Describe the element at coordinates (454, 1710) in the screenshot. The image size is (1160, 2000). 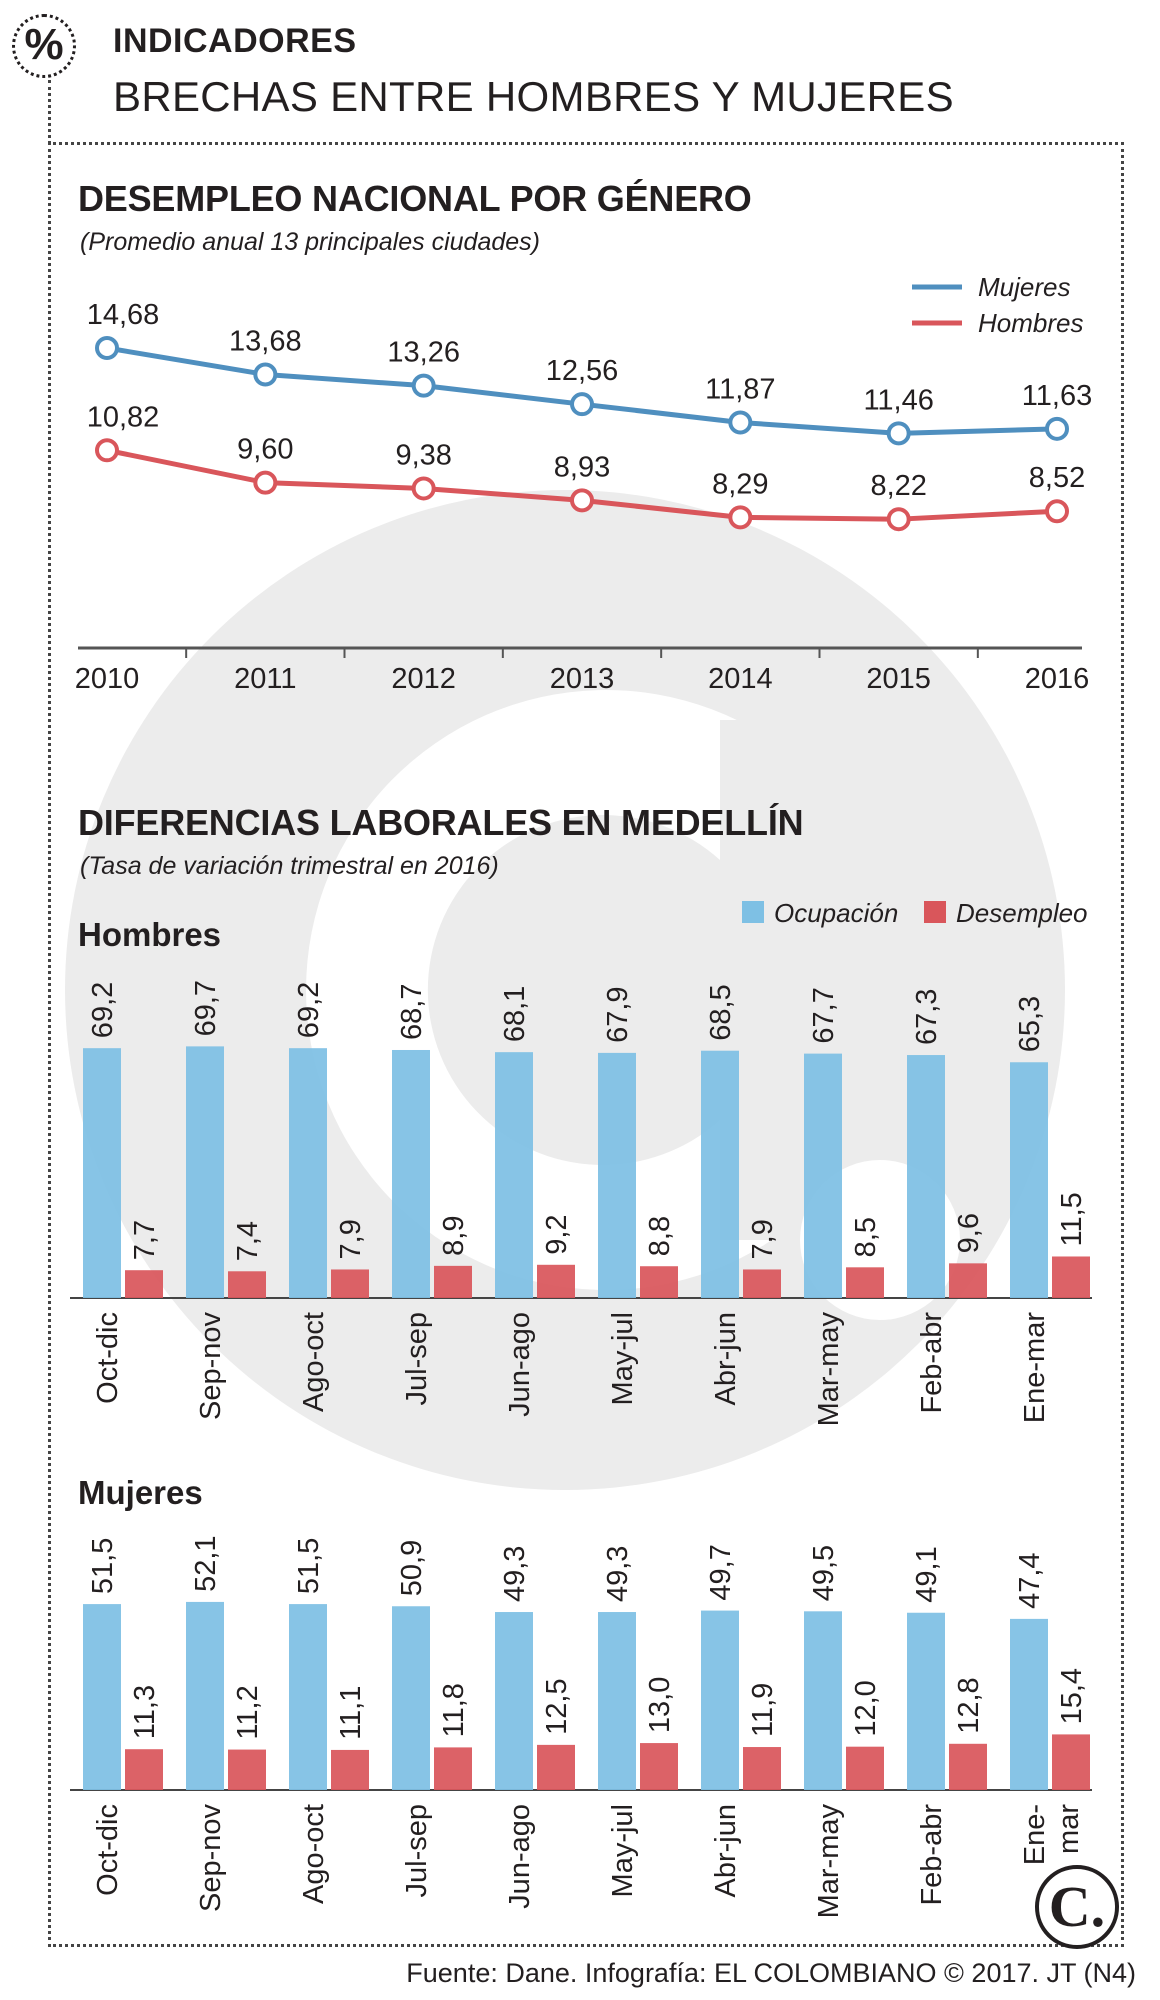
I see `data-label-desempleo: 11,8` at that location.